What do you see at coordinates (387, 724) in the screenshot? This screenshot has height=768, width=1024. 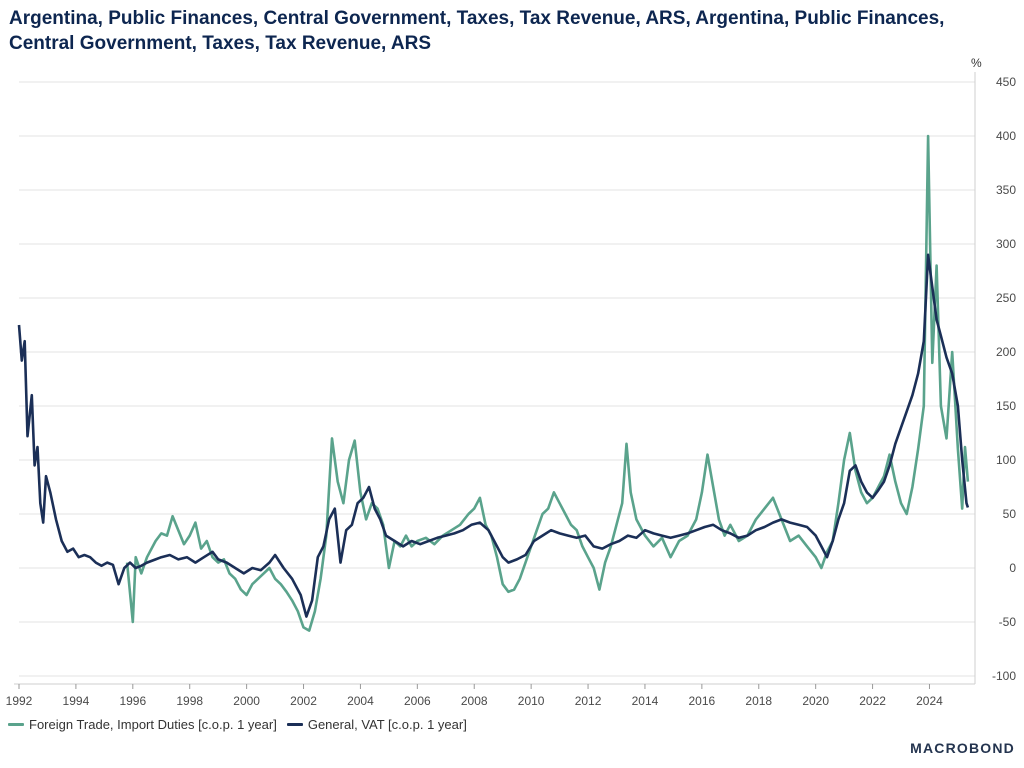 I see `legend-label-vat: General, VAT [c.o.p. 1 year]` at bounding box center [387, 724].